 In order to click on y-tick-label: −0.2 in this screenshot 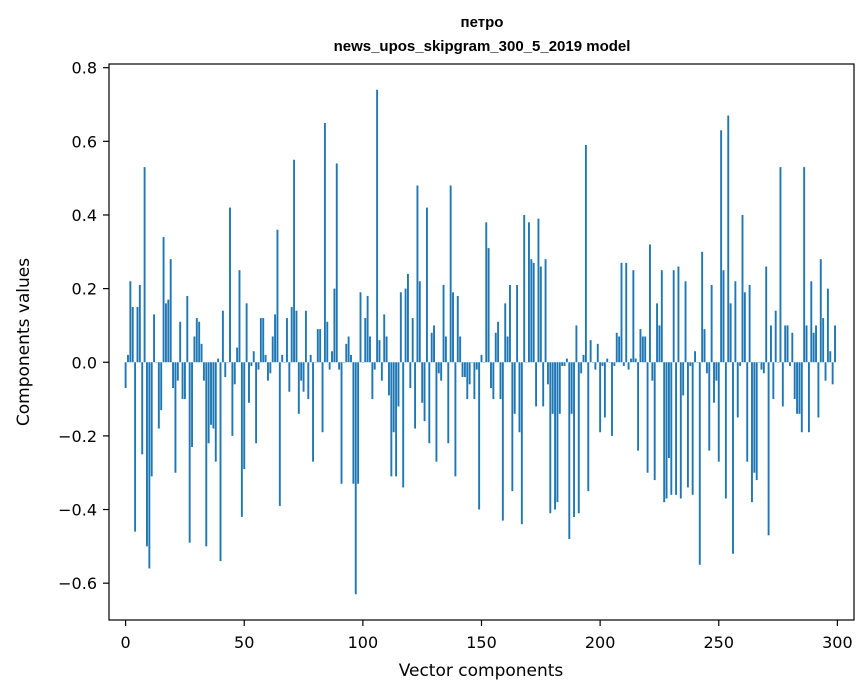, I will do `click(77, 436)`.